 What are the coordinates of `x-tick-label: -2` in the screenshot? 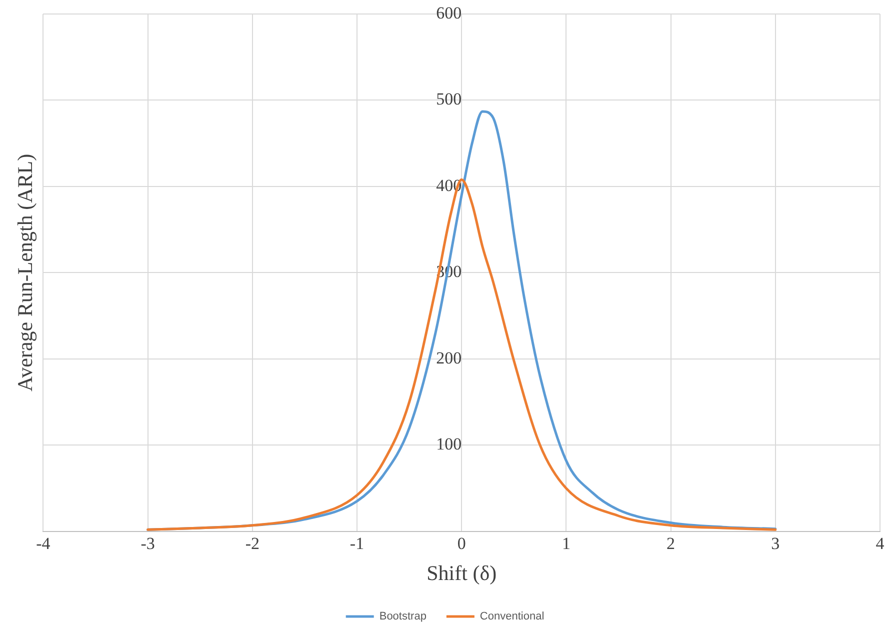 It's located at (252, 544).